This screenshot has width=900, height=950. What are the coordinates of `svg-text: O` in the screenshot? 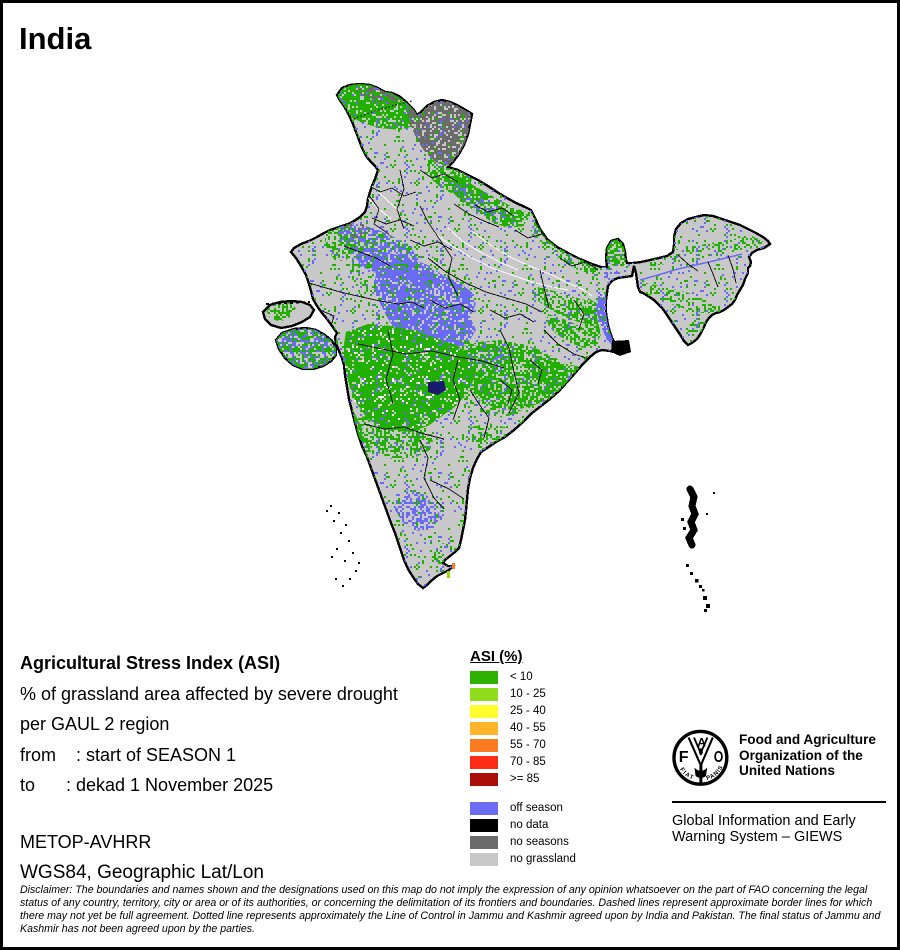 It's located at (719, 757).